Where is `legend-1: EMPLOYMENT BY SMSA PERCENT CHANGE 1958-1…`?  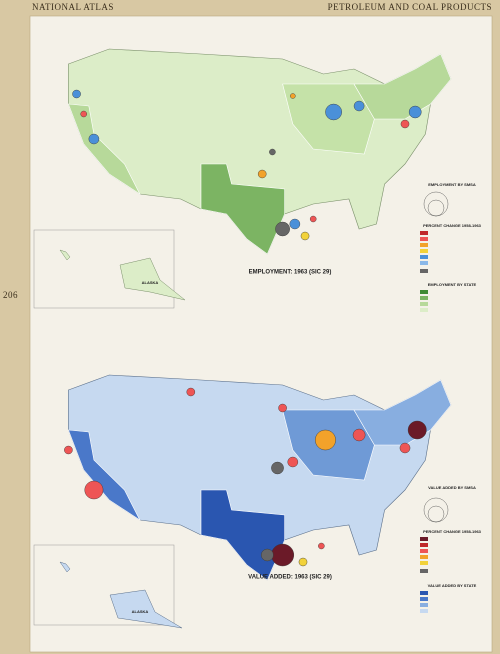 legend-1: EMPLOYMENT BY SMSA PERCENT CHANGE 1958-1… is located at coordinates (451, 247).